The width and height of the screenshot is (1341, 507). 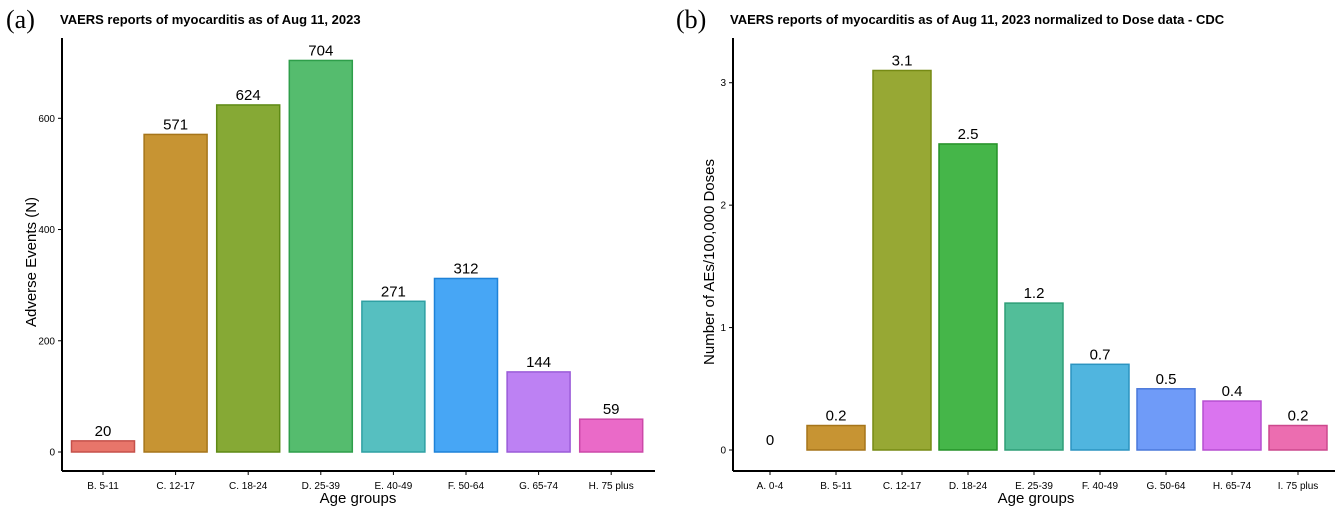 I want to click on y-tick-label: 200, so click(x=46, y=341).